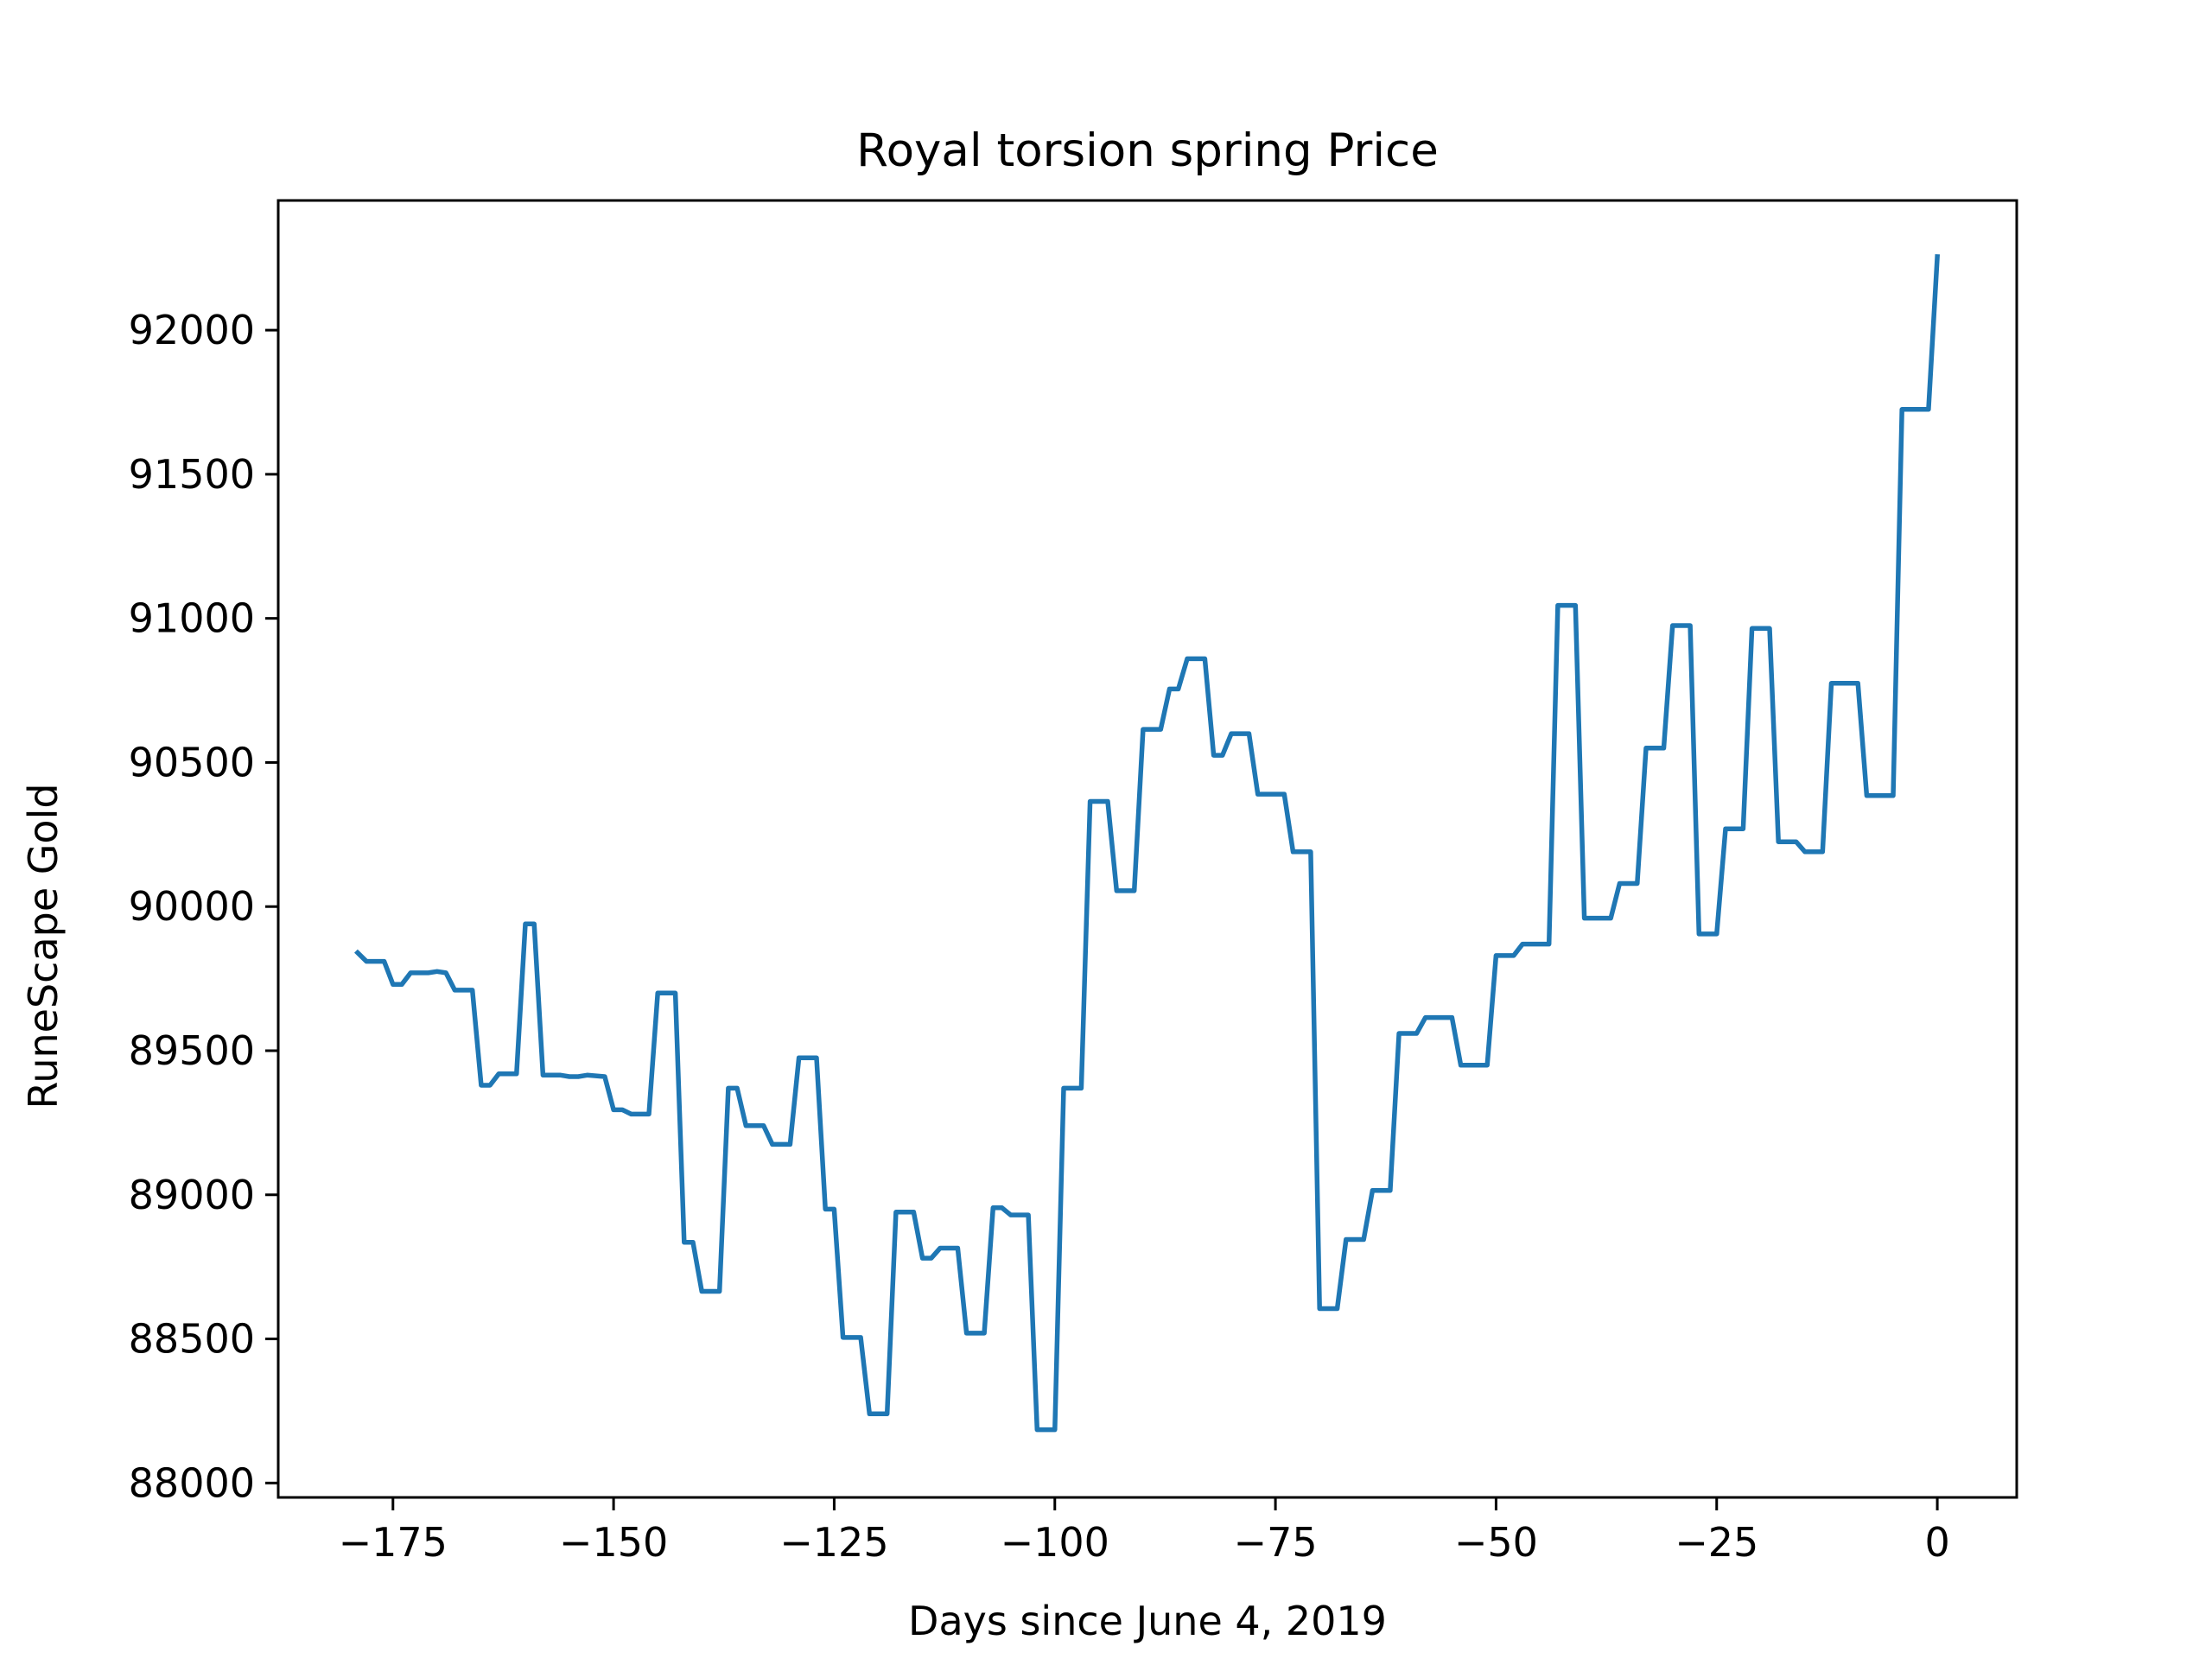 This screenshot has height=1659, width=2212. What do you see at coordinates (1716, 1542) in the screenshot?
I see `x-tick-label: −25` at bounding box center [1716, 1542].